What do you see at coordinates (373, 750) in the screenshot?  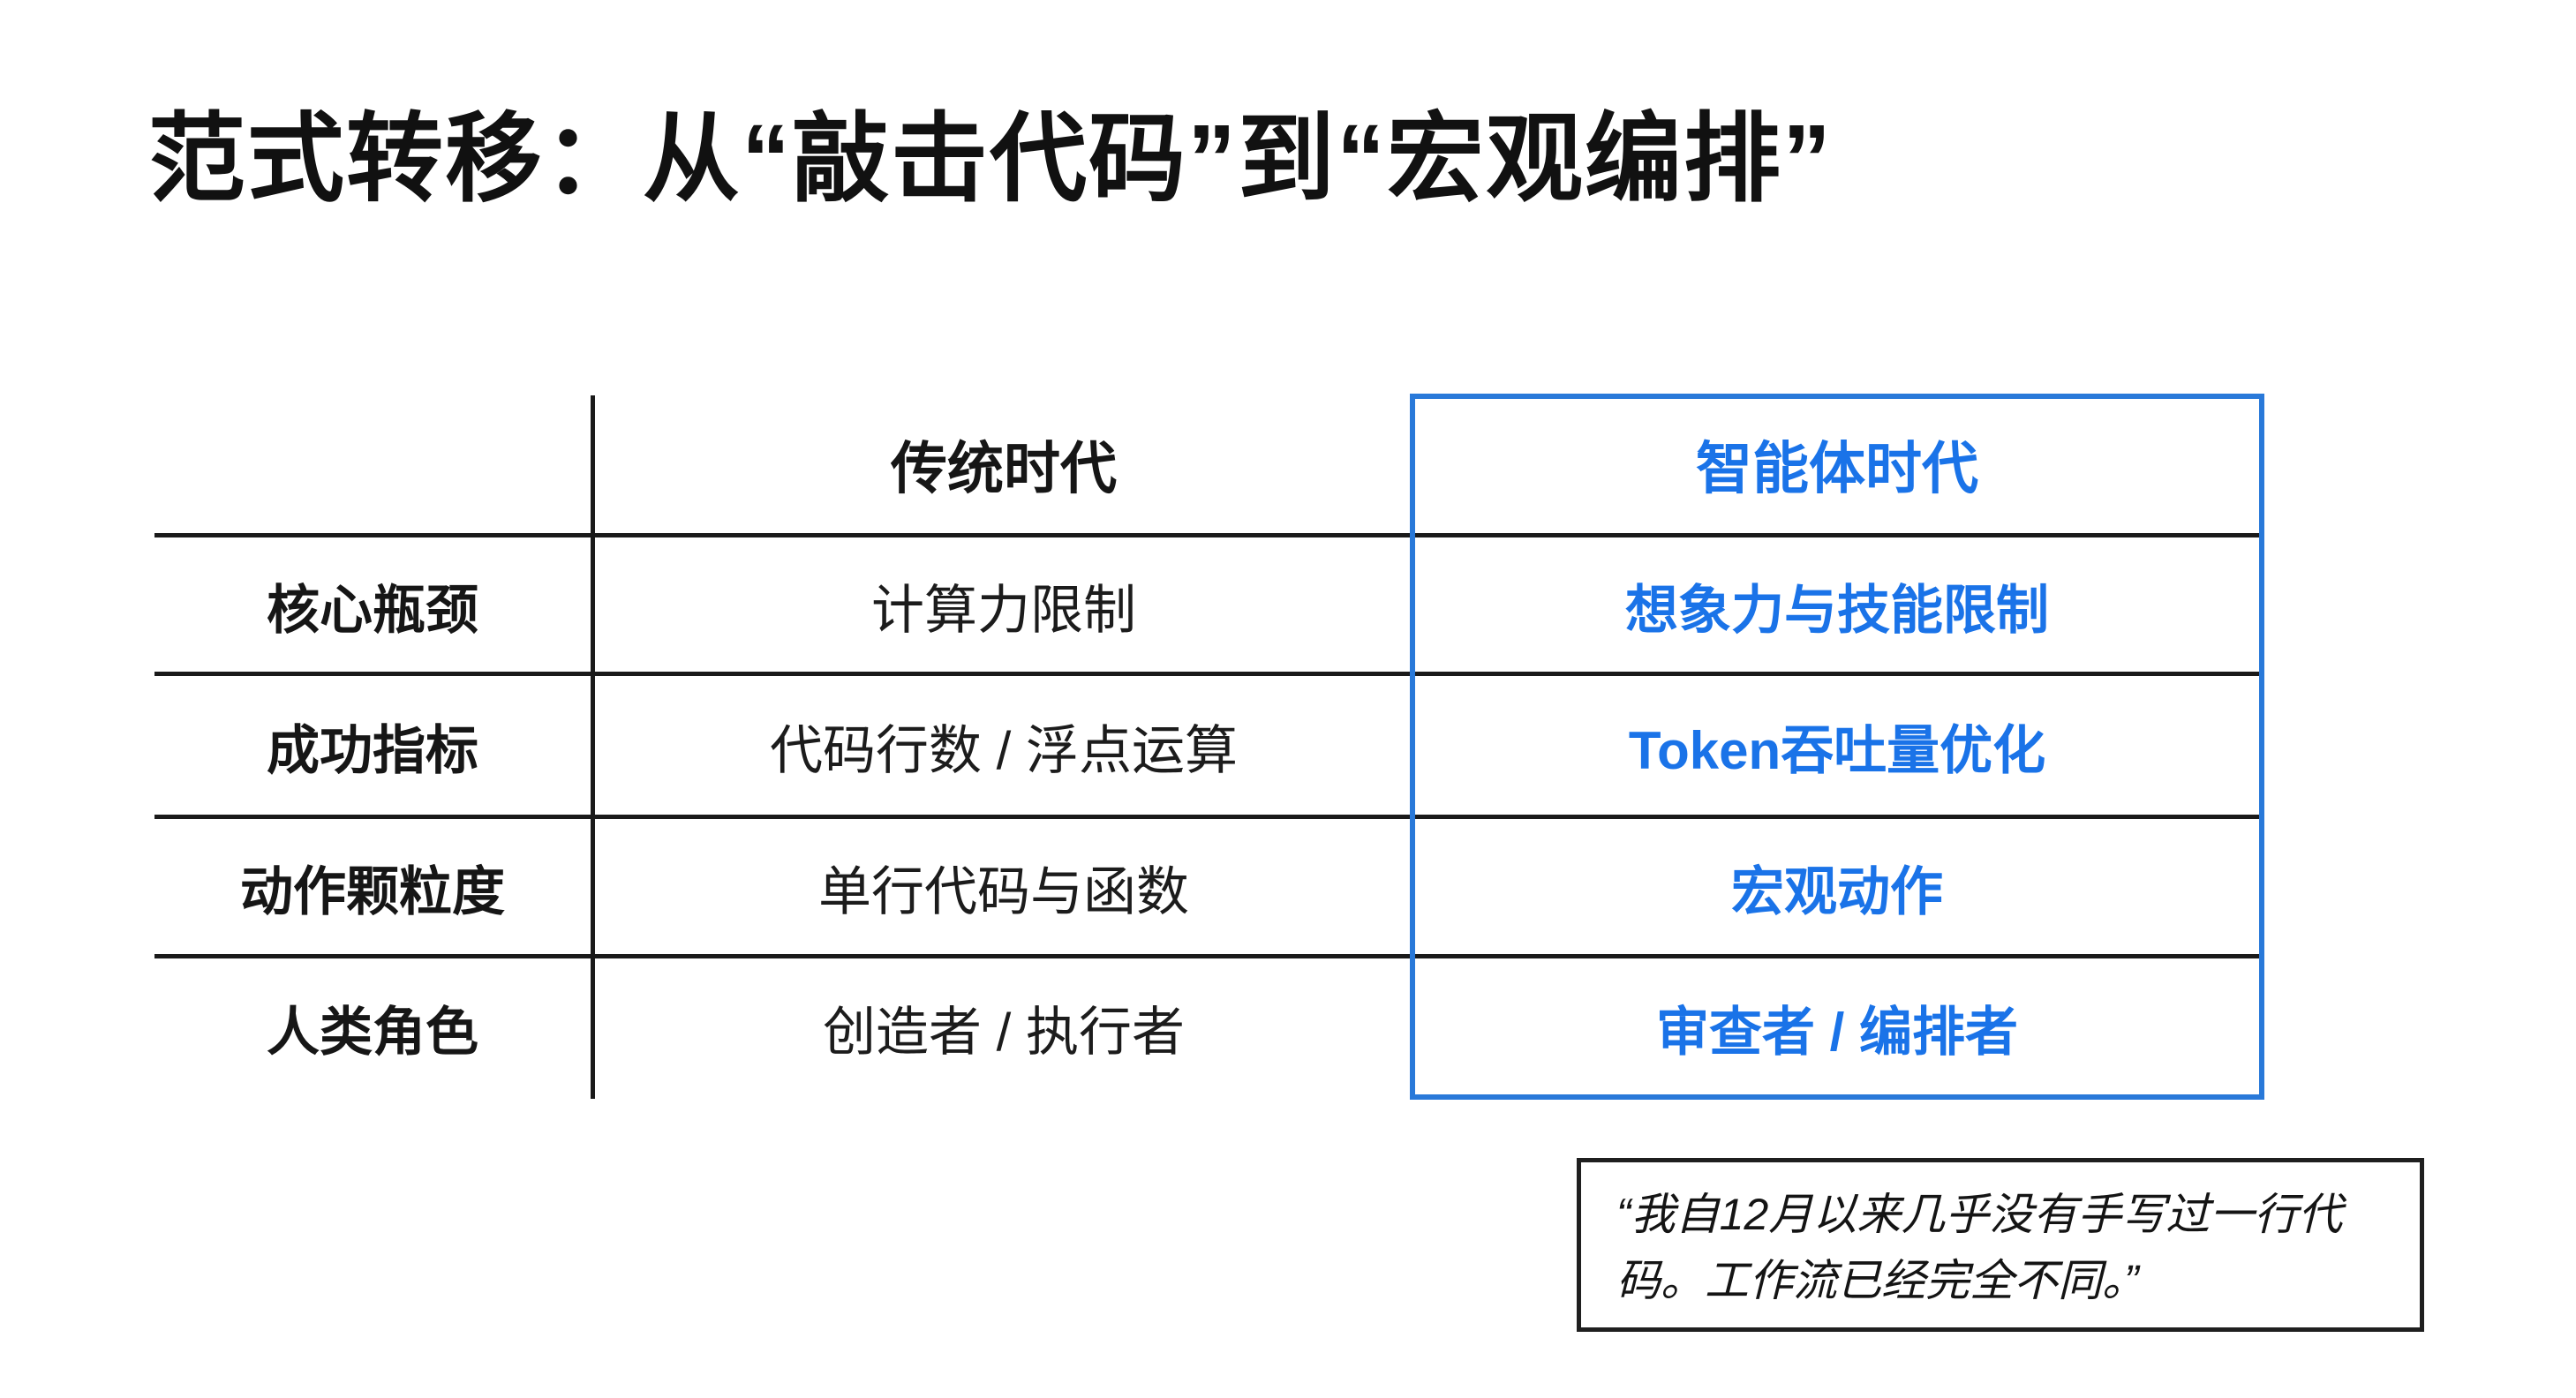 I see `row-label-success-metric: 成功指标` at bounding box center [373, 750].